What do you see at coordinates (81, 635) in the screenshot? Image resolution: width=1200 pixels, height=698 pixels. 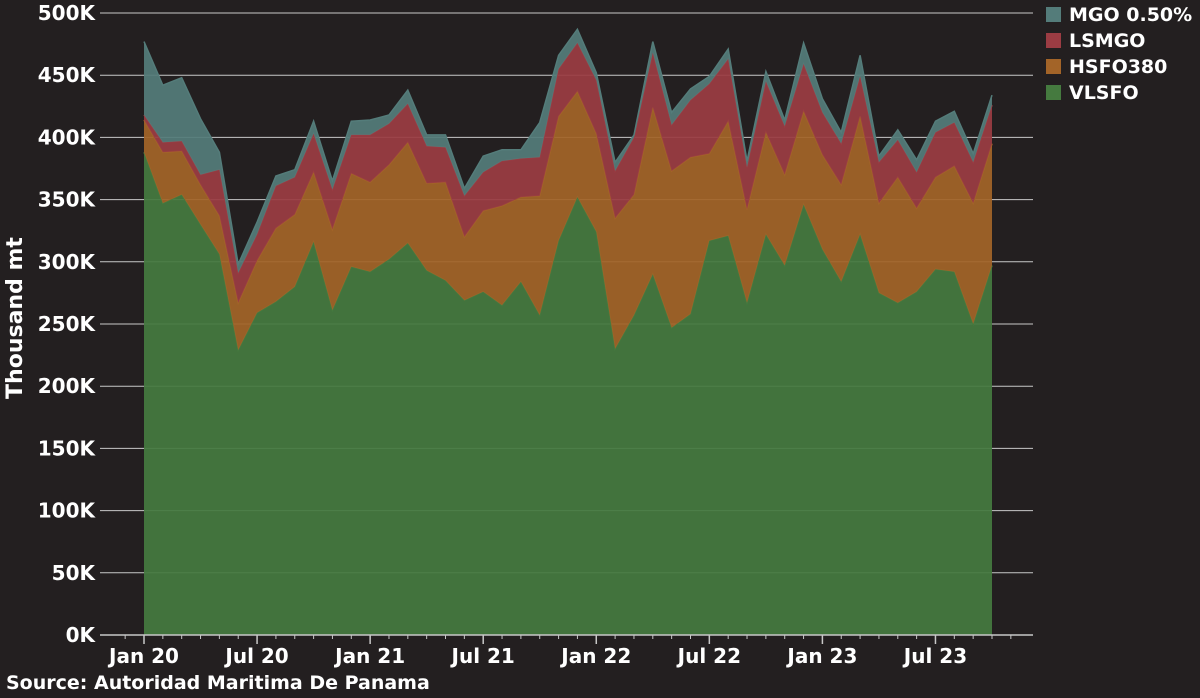 I see `y-tick-label: 0K` at bounding box center [81, 635].